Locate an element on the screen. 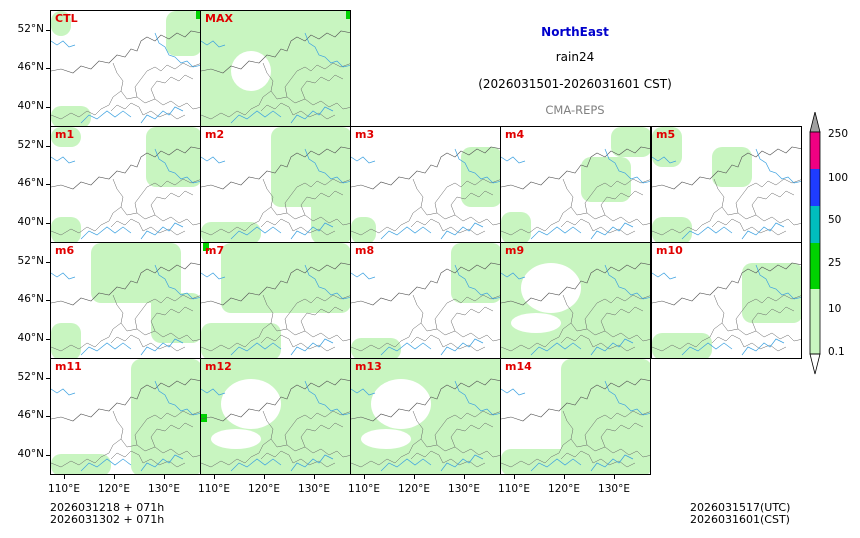 The width and height of the screenshot is (860, 538). panel-label: m10 is located at coordinates (669, 250).